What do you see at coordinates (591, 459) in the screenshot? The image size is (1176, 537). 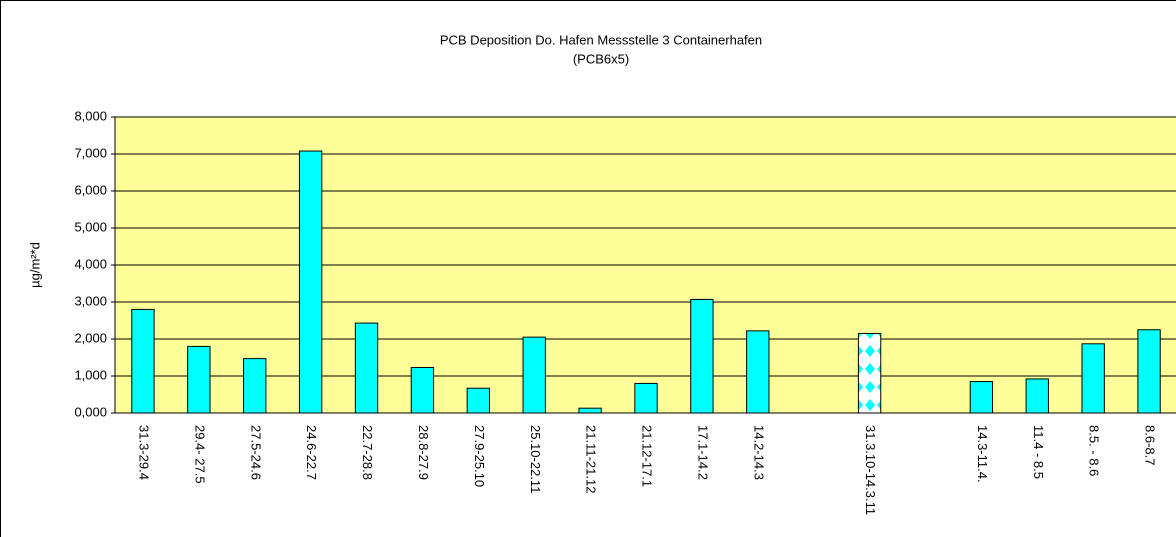 I see `x-tick-label: 21.11-21.12` at bounding box center [591, 459].